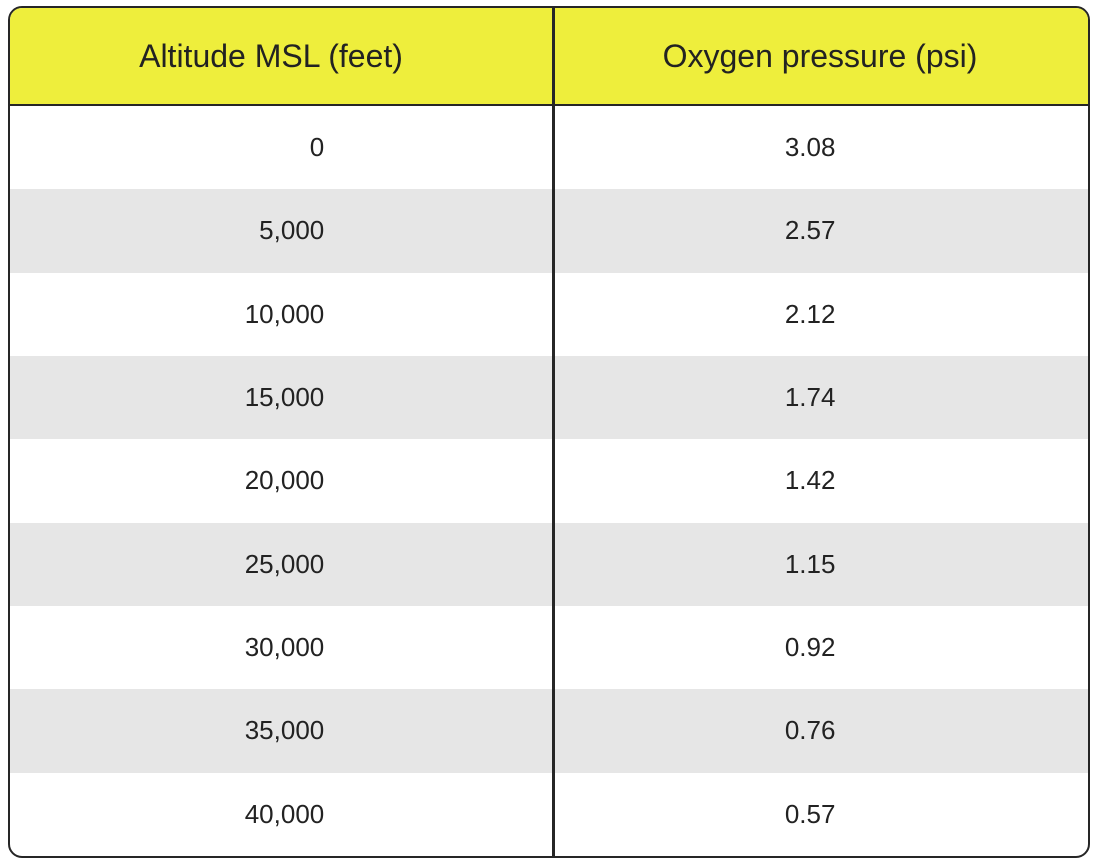  Describe the element at coordinates (810, 230) in the screenshot. I see `table-cell: 2.57` at that location.